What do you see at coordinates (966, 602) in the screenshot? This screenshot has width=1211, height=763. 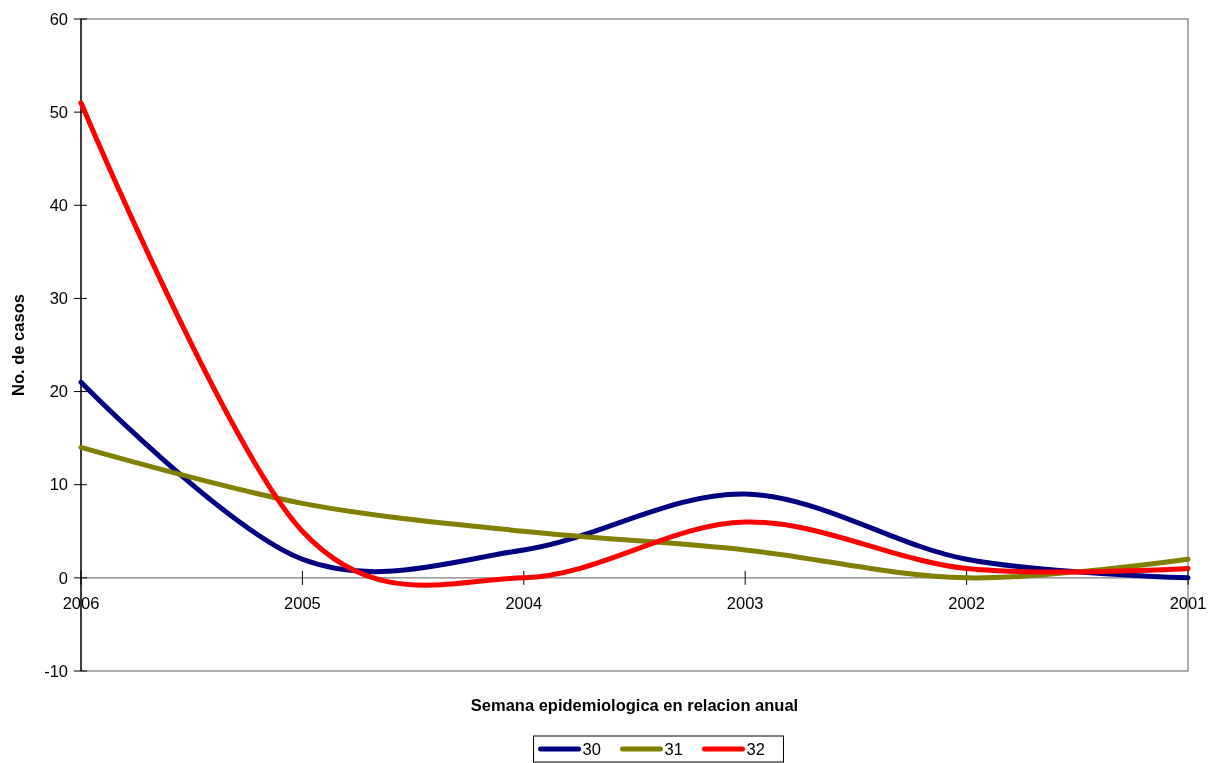 I see `x-tick-label: 2002` at bounding box center [966, 602].